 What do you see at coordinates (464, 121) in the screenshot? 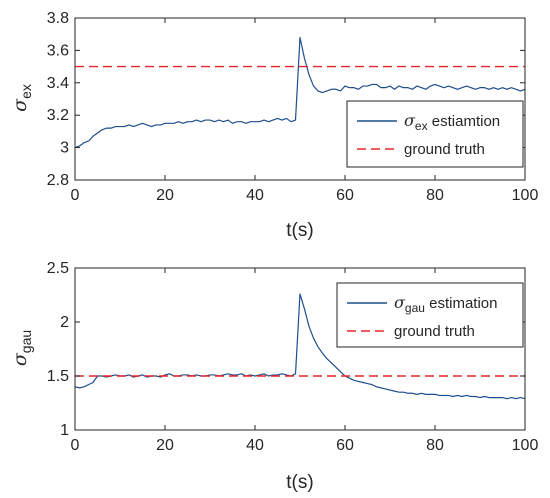
I see `legend-suffix: estiamtion` at bounding box center [464, 121].